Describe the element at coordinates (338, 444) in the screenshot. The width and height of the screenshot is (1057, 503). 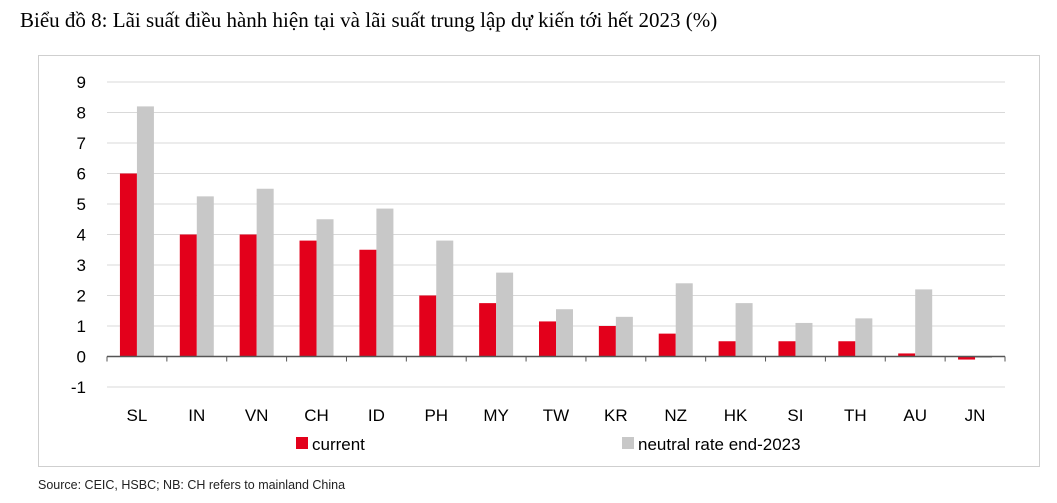
I see `legend-label-current: current` at that location.